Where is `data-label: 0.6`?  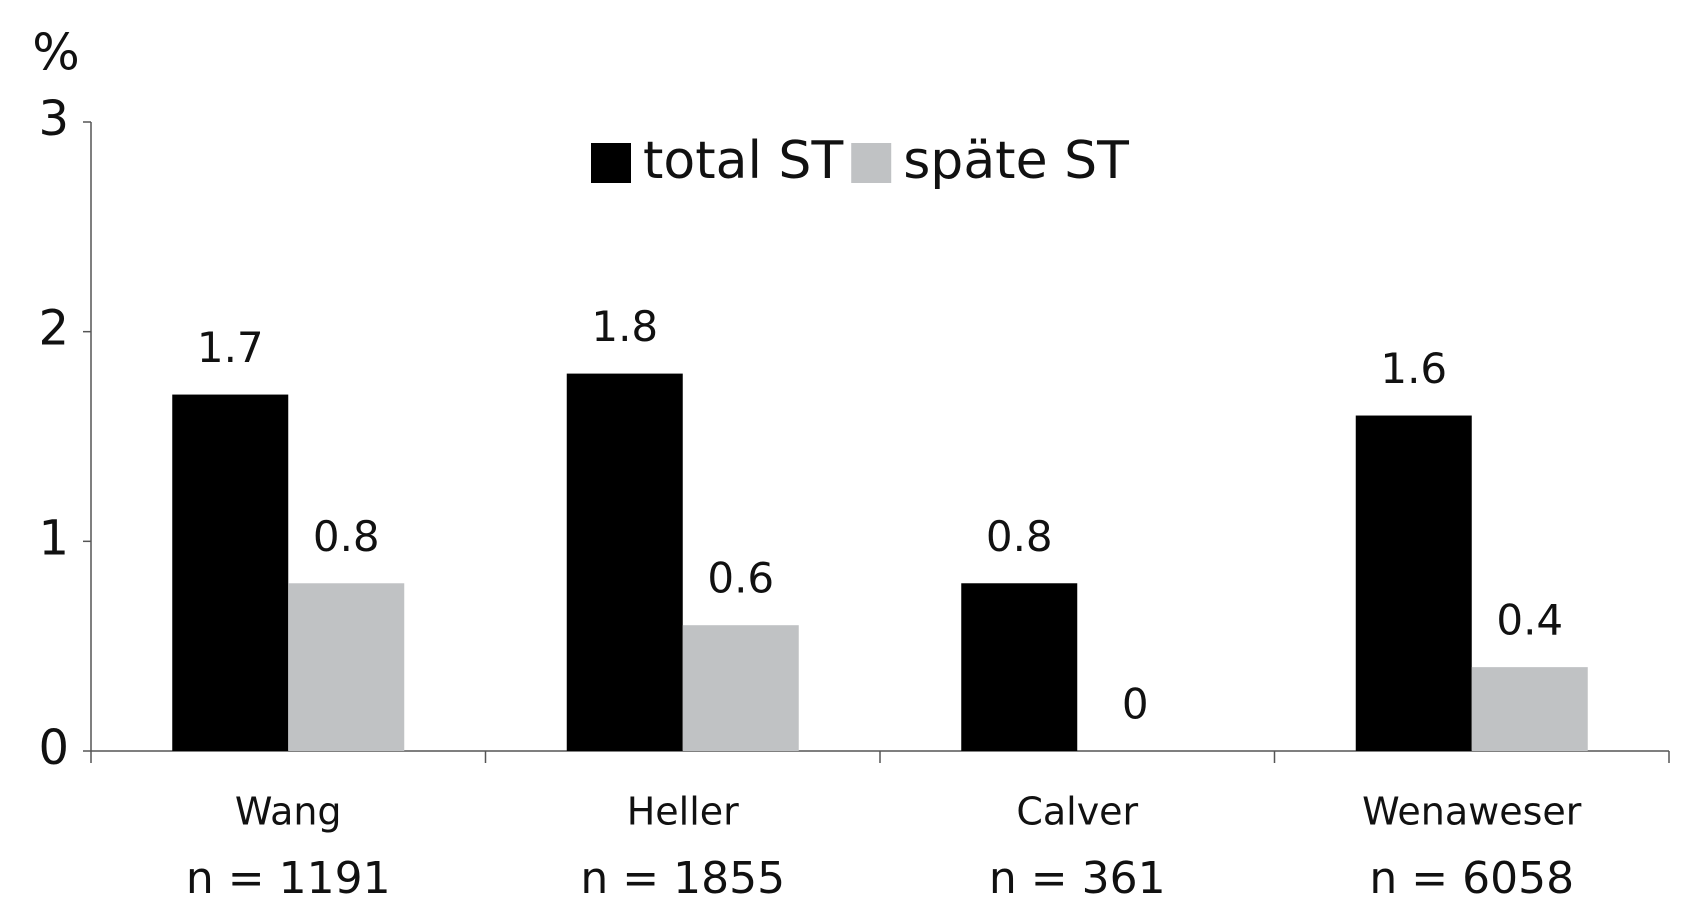
data-label: 0.6 is located at coordinates (740, 578).